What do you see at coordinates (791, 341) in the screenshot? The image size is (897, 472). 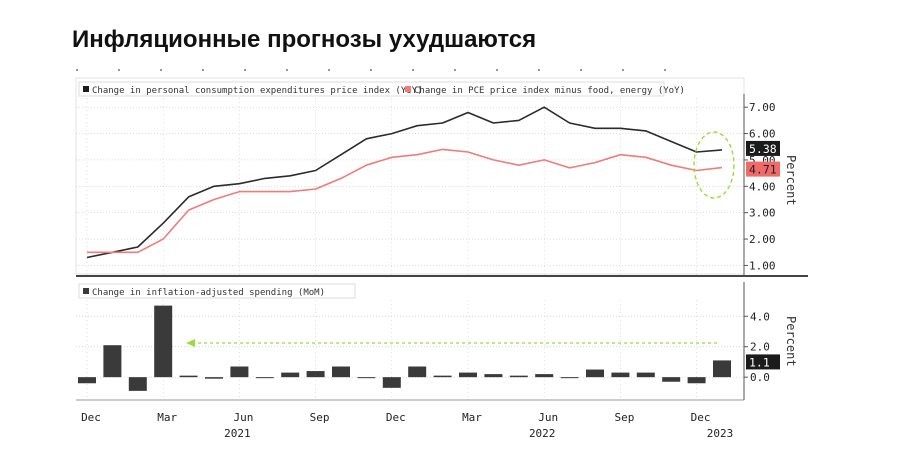 I see `y-axis-title-bottom: Percent` at bounding box center [791, 341].